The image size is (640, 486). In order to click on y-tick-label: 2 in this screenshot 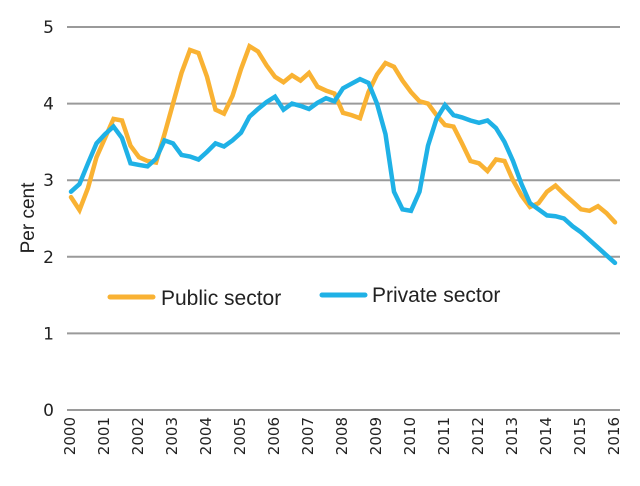, I will do `click(48, 258)`.